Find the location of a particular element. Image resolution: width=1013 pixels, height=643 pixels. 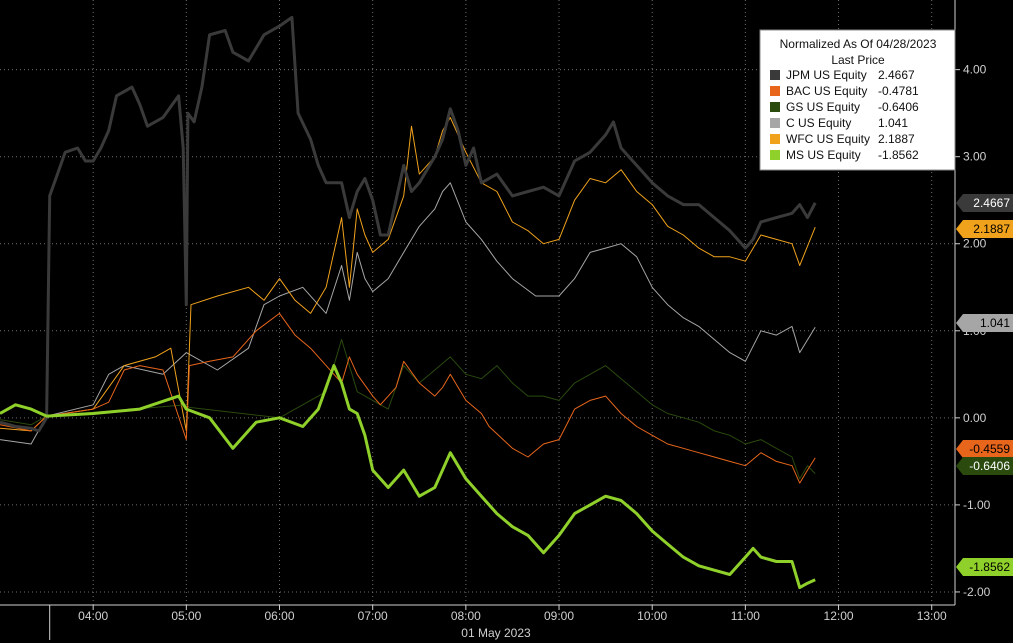

y-tick-label: 2.00 is located at coordinates (975, 244).